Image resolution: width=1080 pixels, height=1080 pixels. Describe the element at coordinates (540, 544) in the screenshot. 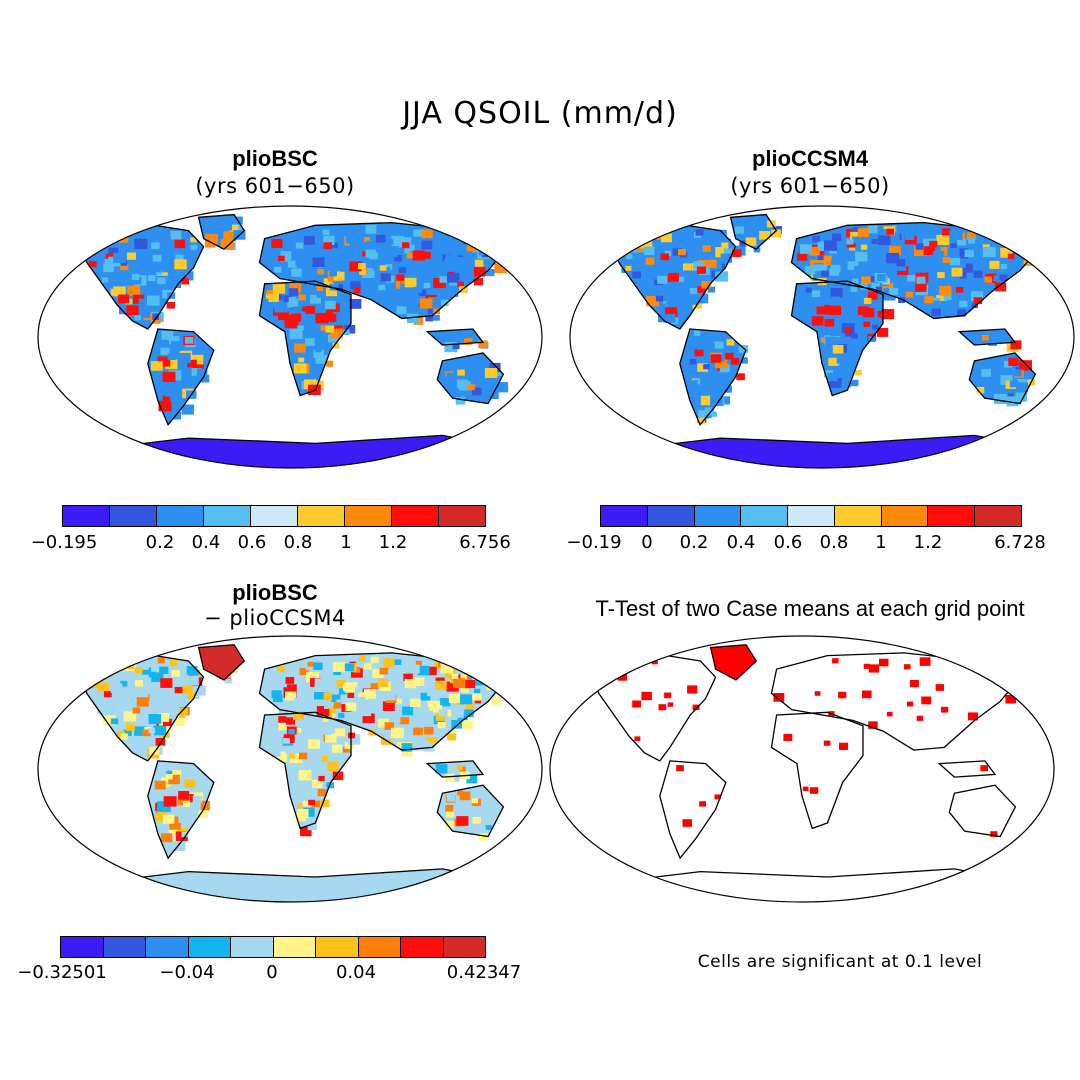

I see `colorbar-pliobsc-ticks: −0.195 0.2 0.4 0.6 0.8 1 1.2 6.756` at that location.